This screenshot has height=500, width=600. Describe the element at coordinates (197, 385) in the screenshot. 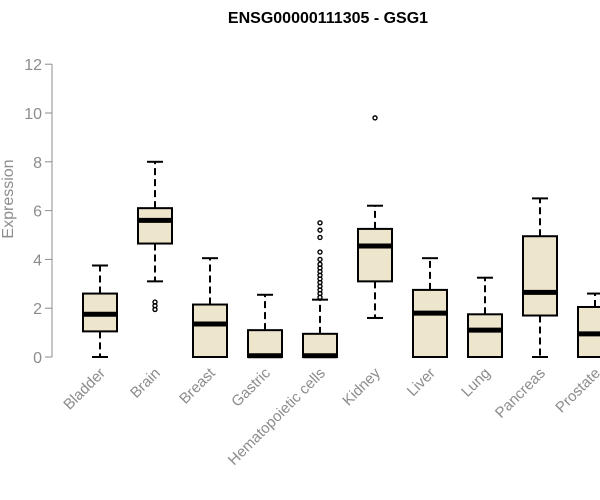

I see `x-tick-label: Breast` at that location.